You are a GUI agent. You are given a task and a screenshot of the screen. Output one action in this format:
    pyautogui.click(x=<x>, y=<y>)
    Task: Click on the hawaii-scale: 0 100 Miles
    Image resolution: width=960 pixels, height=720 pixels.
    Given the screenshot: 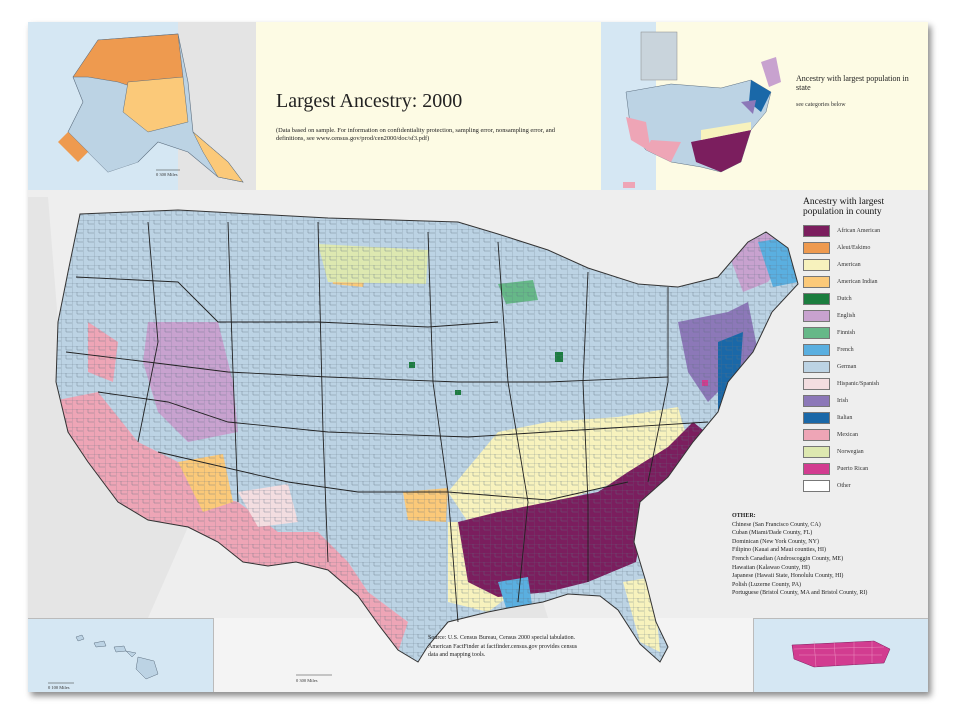 What is the action you would take?
    pyautogui.click(x=59, y=687)
    